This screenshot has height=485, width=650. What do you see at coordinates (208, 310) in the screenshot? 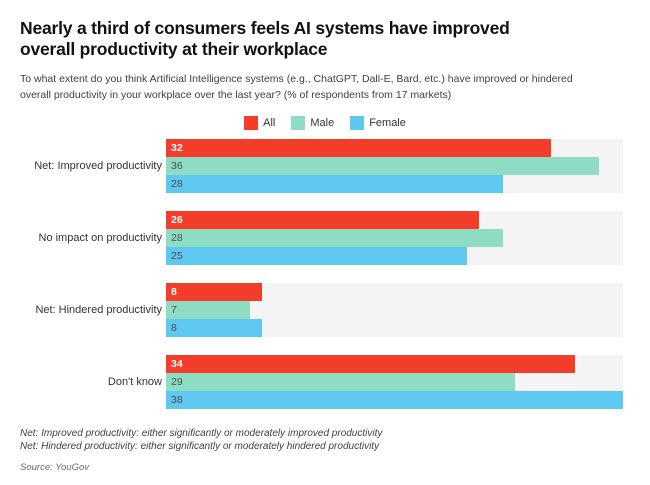
I see `bar-male: 7` at bounding box center [208, 310].